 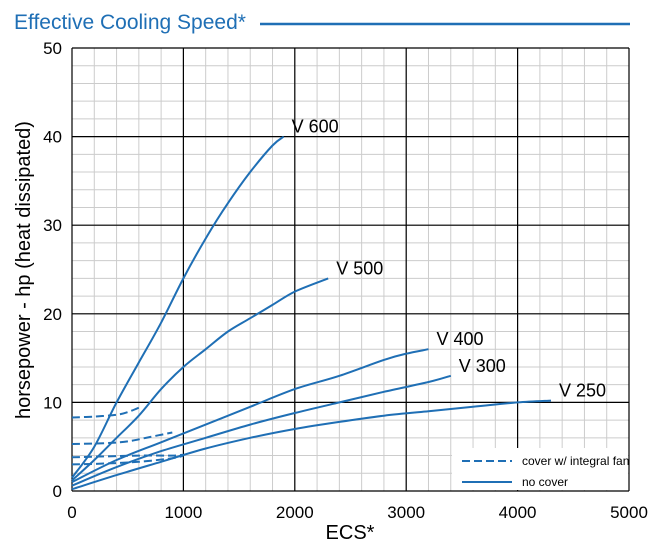 What do you see at coordinates (57, 491) in the screenshot?
I see `y-tick-label: 0` at bounding box center [57, 491].